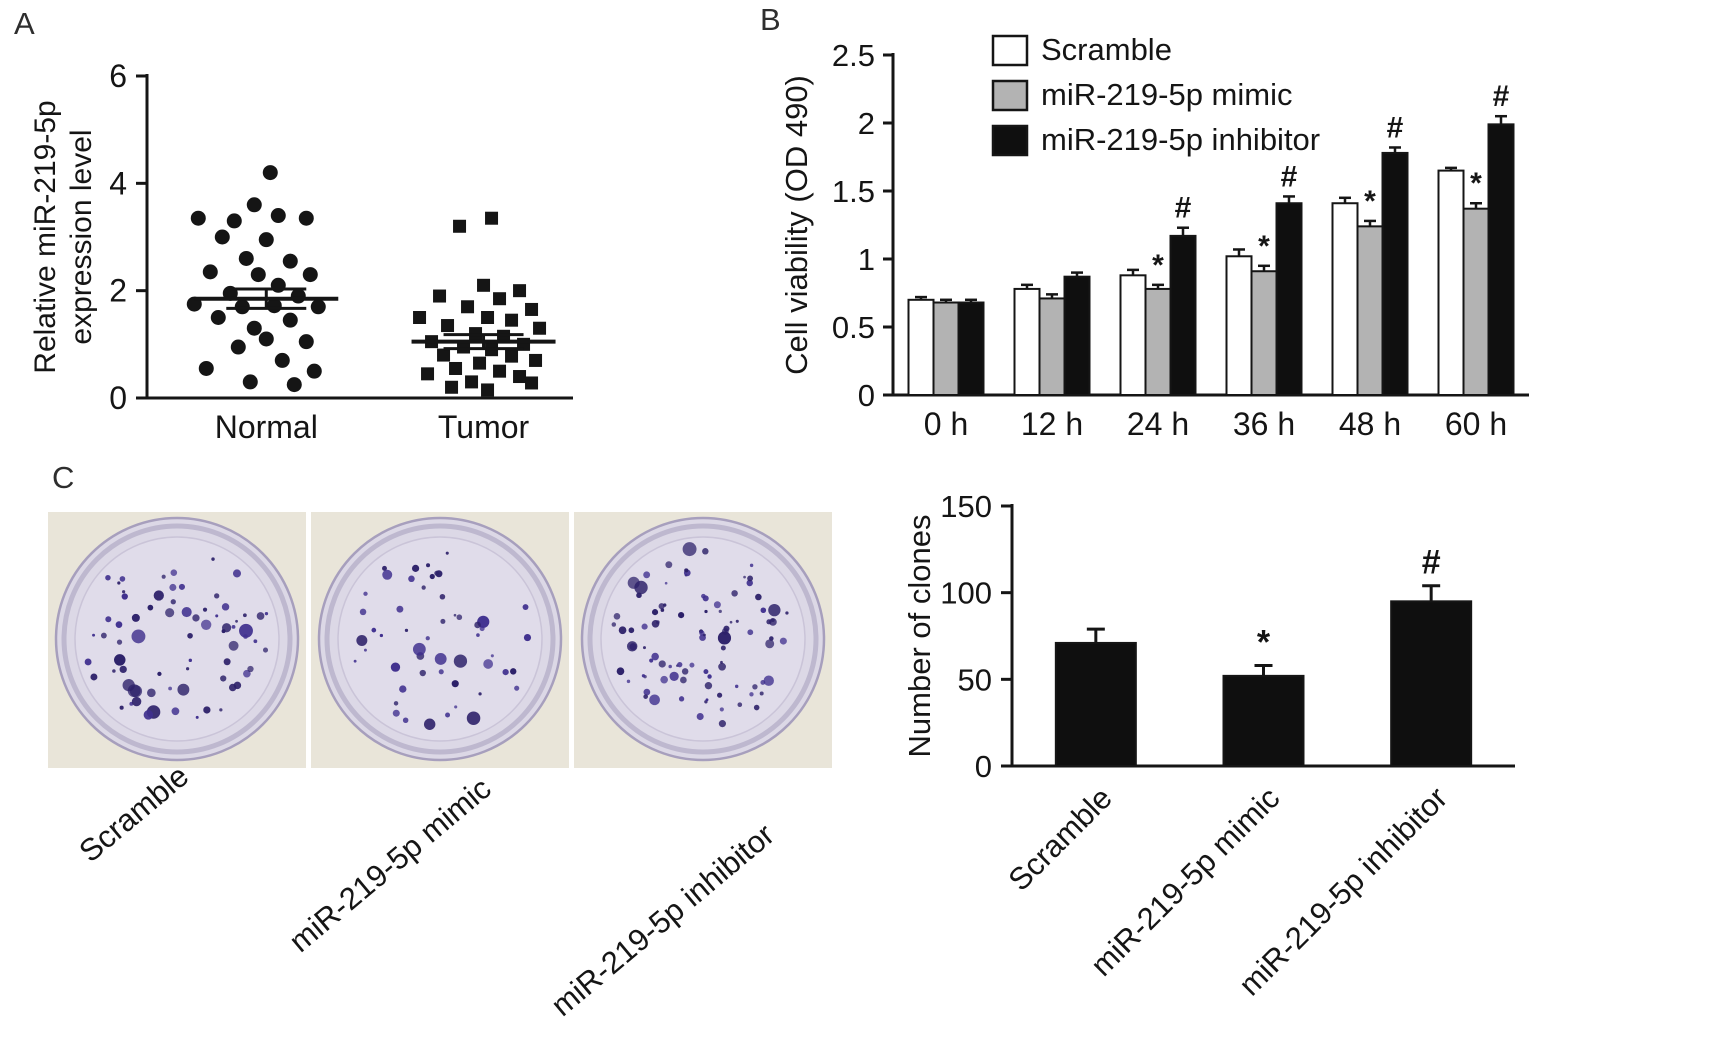 The height and width of the screenshot is (1047, 1733). I want to click on svg-text: 100, so click(966, 593).